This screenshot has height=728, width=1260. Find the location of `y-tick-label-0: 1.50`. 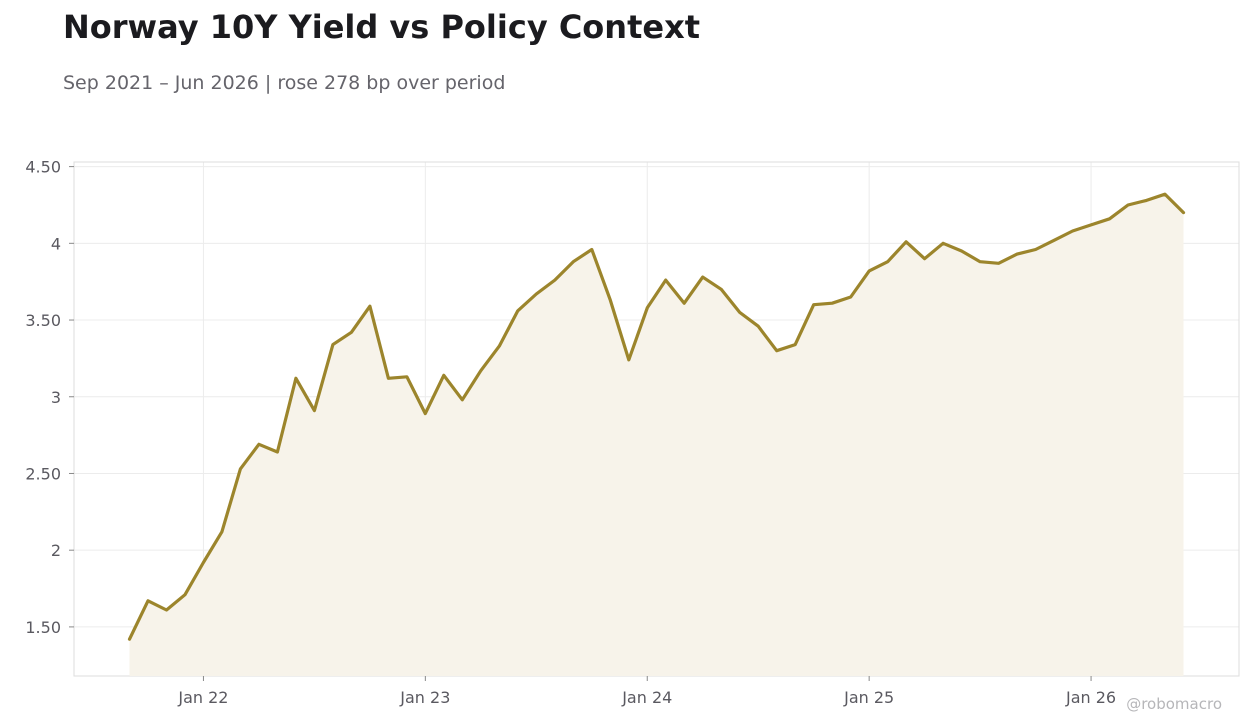

y-tick-label-0: 1.50 is located at coordinates (43, 627).